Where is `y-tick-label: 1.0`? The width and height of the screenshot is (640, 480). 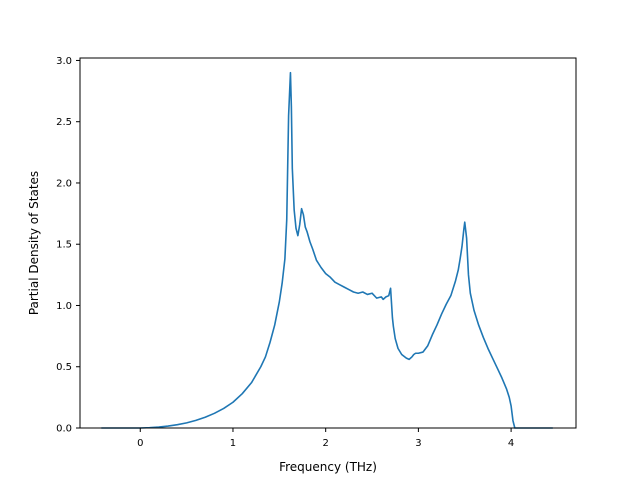
y-tick-label: 1.0 is located at coordinates (64, 306).